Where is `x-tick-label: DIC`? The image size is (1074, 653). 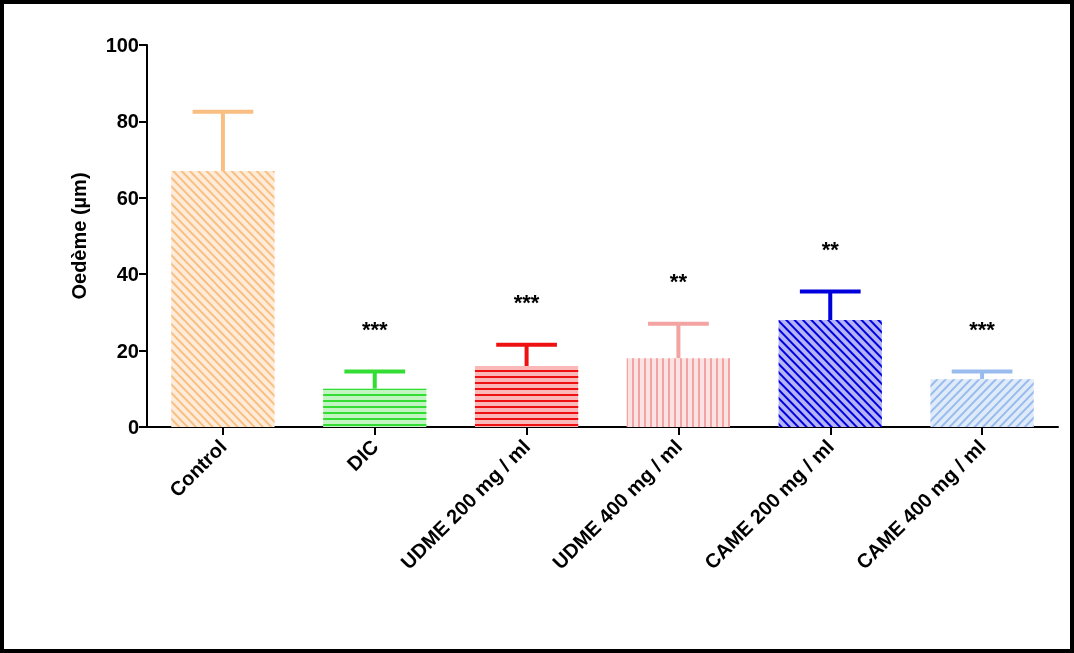
x-tick-label: DIC is located at coordinates (362, 455).